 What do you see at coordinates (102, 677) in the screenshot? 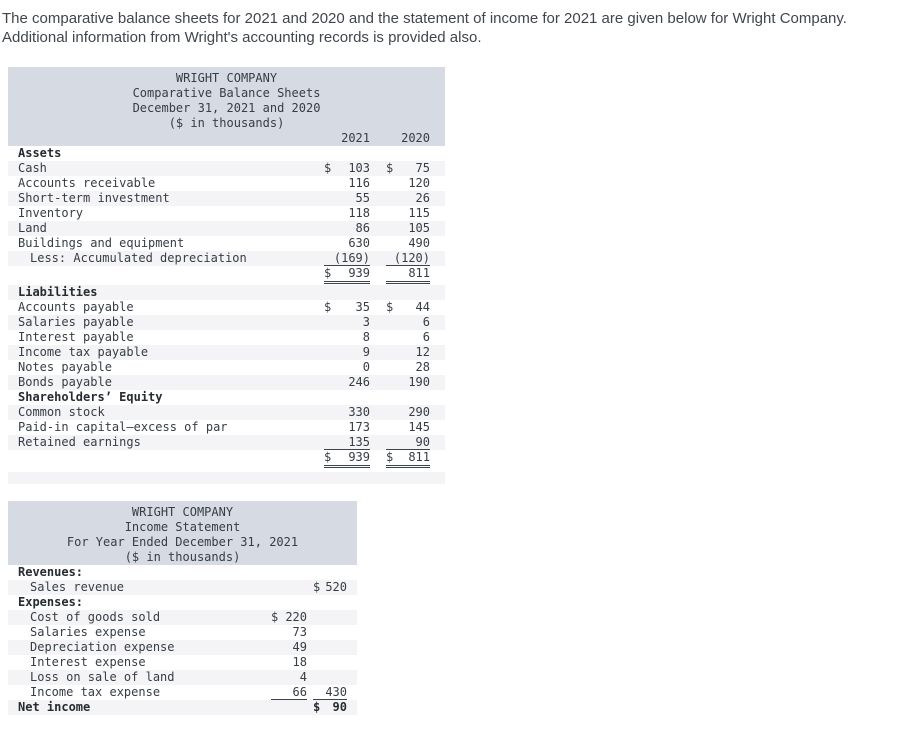
I see `row-label: Loss on sale of land` at bounding box center [102, 677].